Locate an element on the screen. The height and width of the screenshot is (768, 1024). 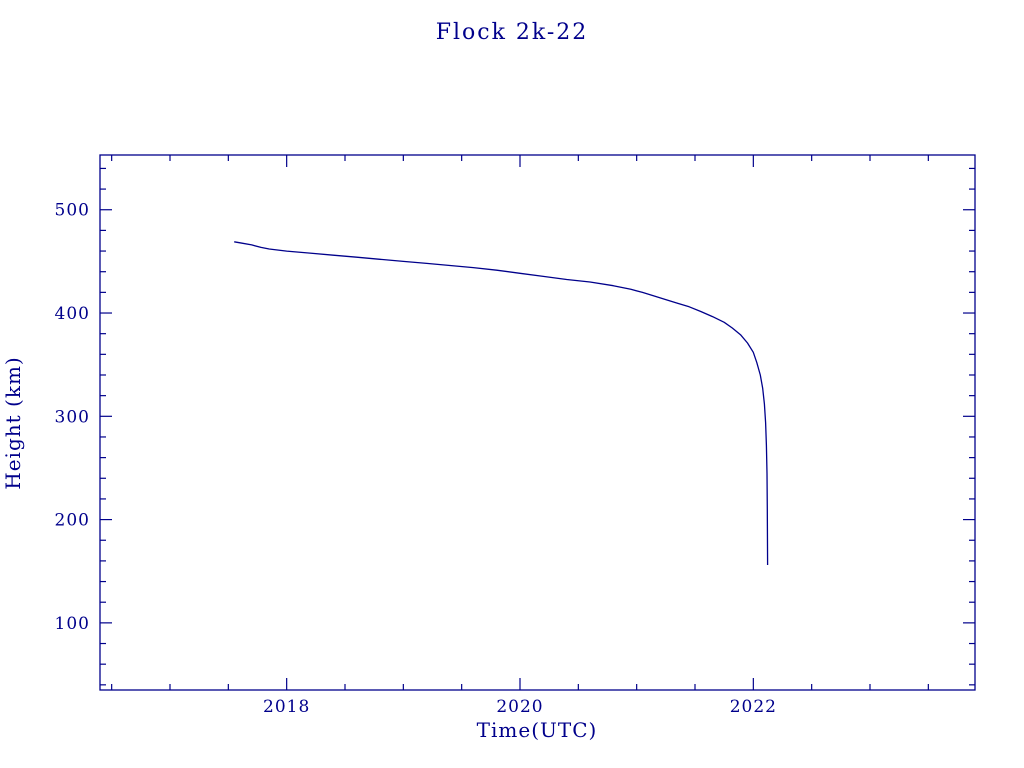
y-tick-label: 400 is located at coordinates (72, 314).